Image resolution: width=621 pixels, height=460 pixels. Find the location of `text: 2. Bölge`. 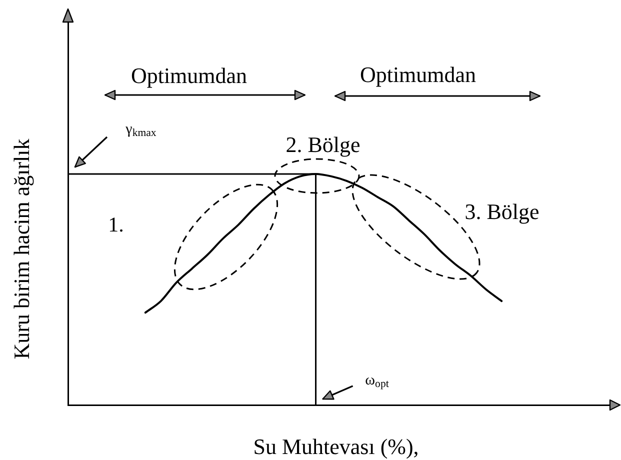

text: 2. Bölge is located at coordinates (323, 144).